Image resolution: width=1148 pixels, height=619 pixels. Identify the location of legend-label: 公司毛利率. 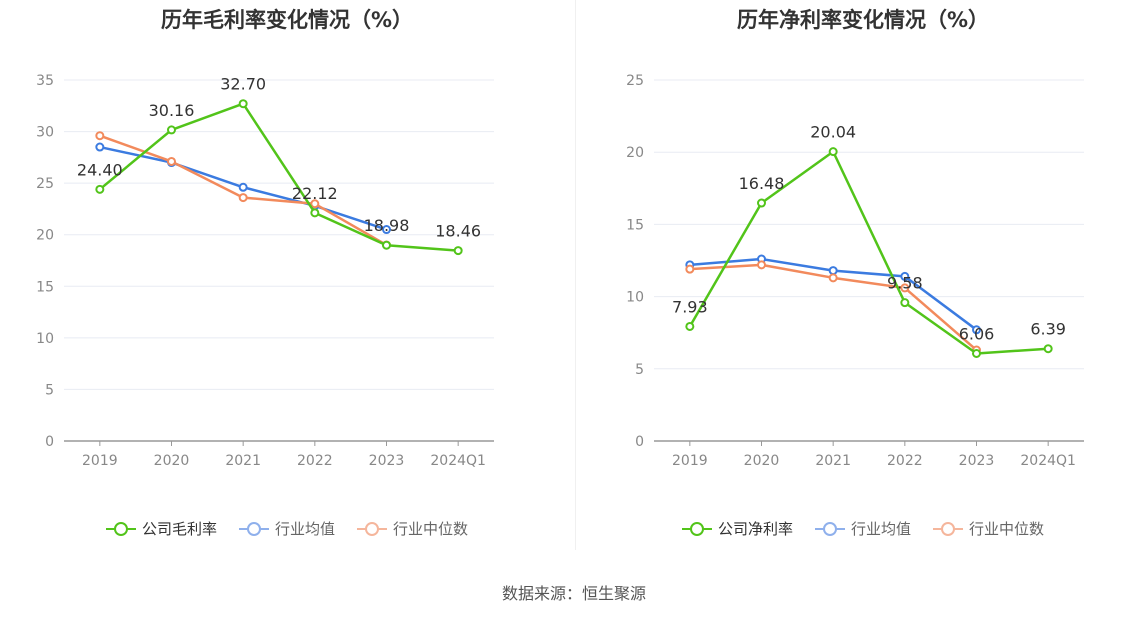
(179, 529).